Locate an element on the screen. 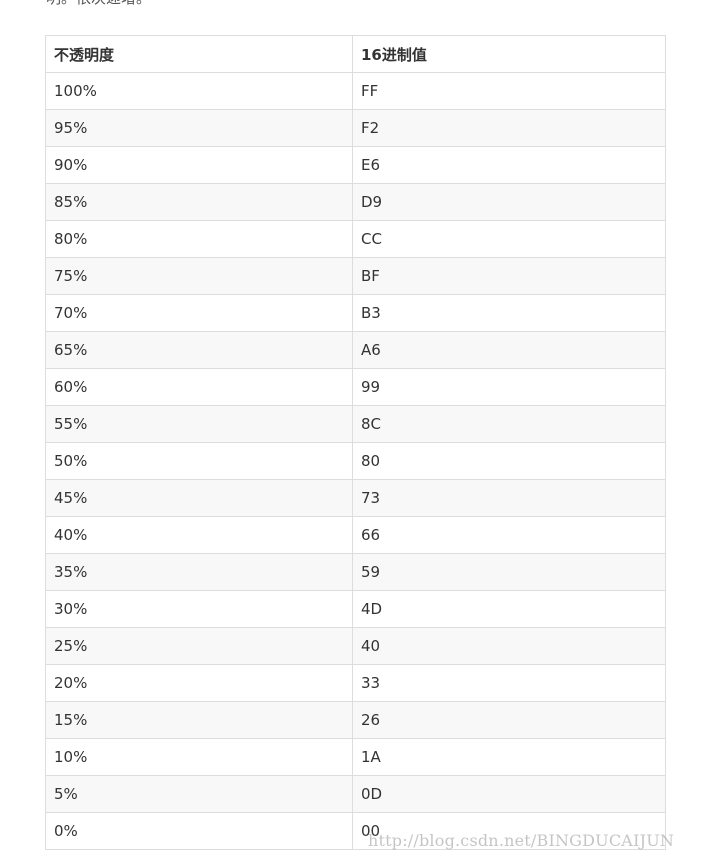  table-row: 95% F2 is located at coordinates (355, 128).